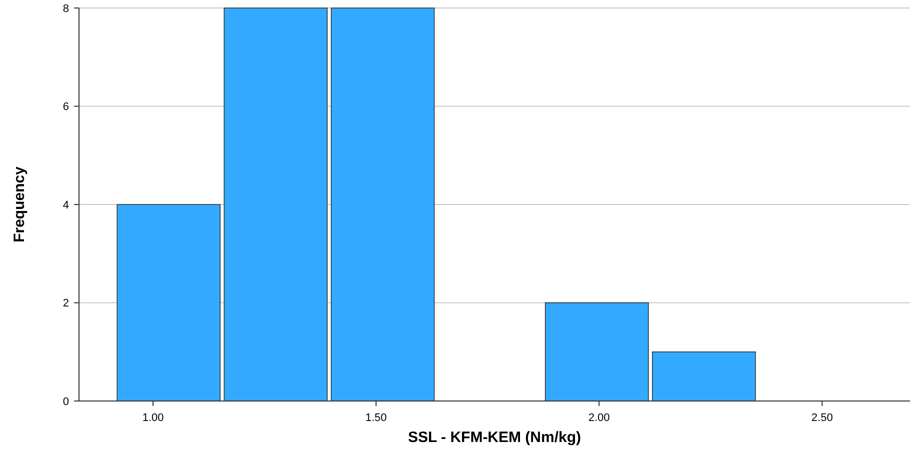  I want to click on y-tick-label: 2, so click(65, 304).